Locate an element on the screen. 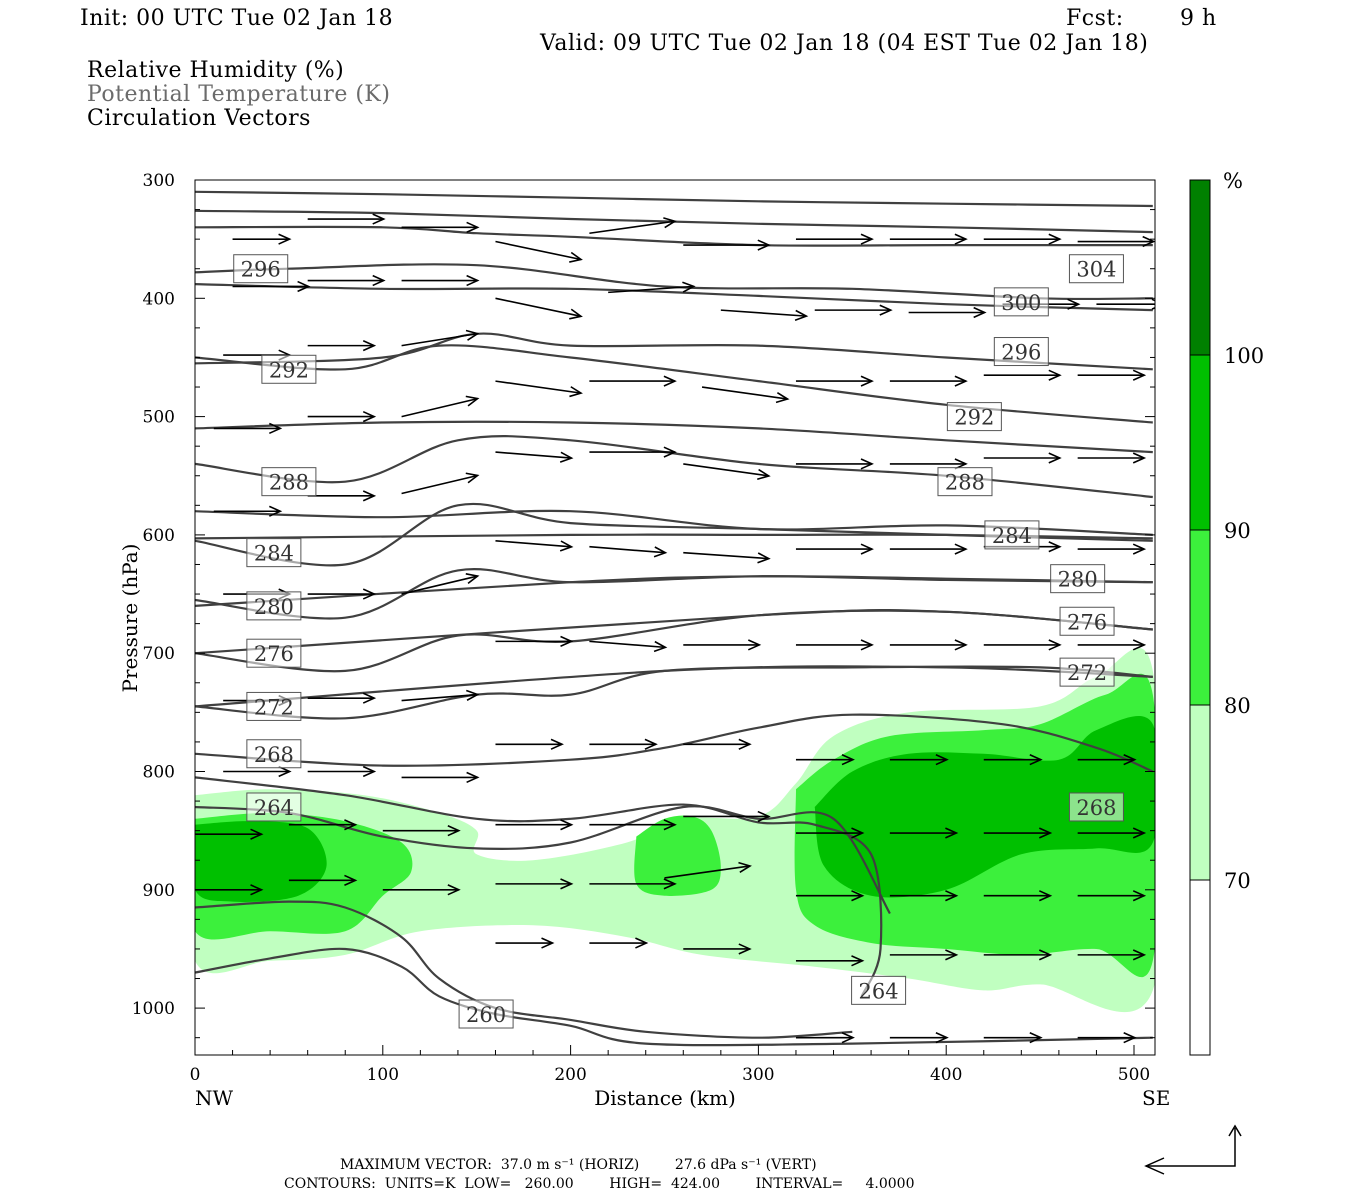 This screenshot has height=1200, width=1350. theta-label-292: 292 is located at coordinates (289, 369).